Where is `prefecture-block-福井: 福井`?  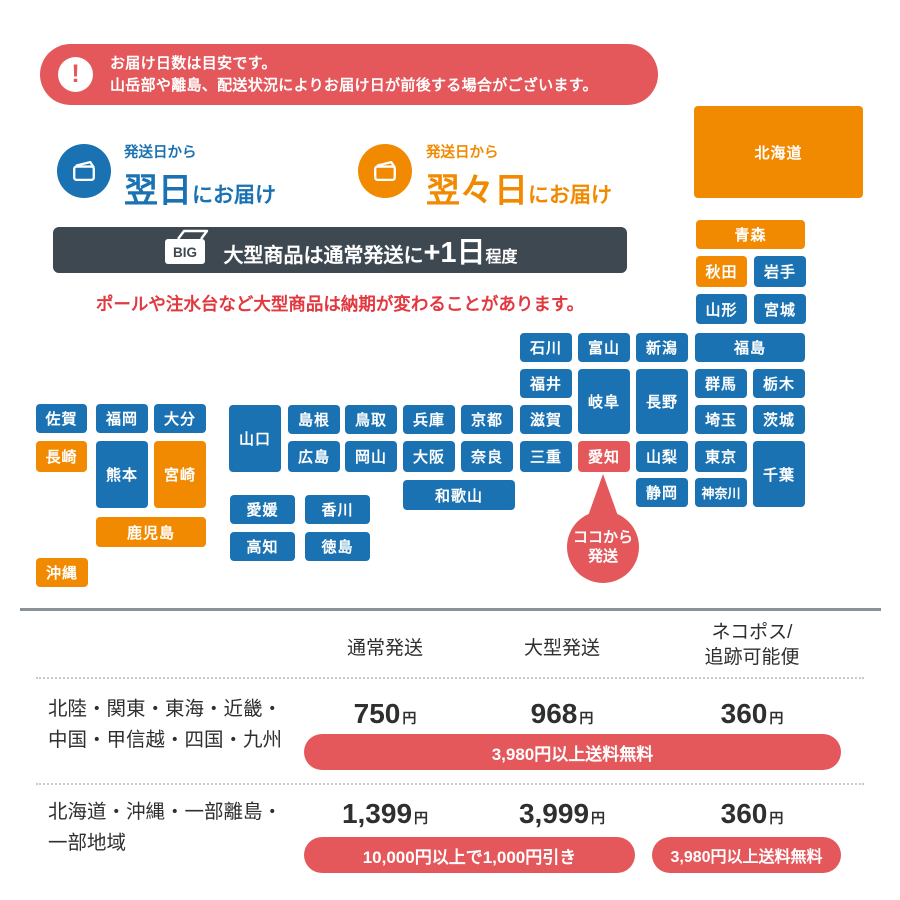 prefecture-block-福井: 福井 is located at coordinates (546, 383).